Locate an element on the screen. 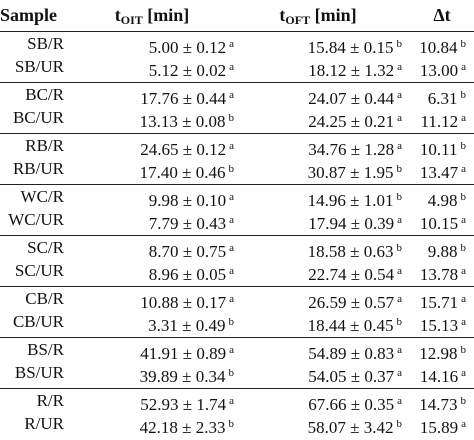  sample-cell: BS/R is located at coordinates (45, 349).